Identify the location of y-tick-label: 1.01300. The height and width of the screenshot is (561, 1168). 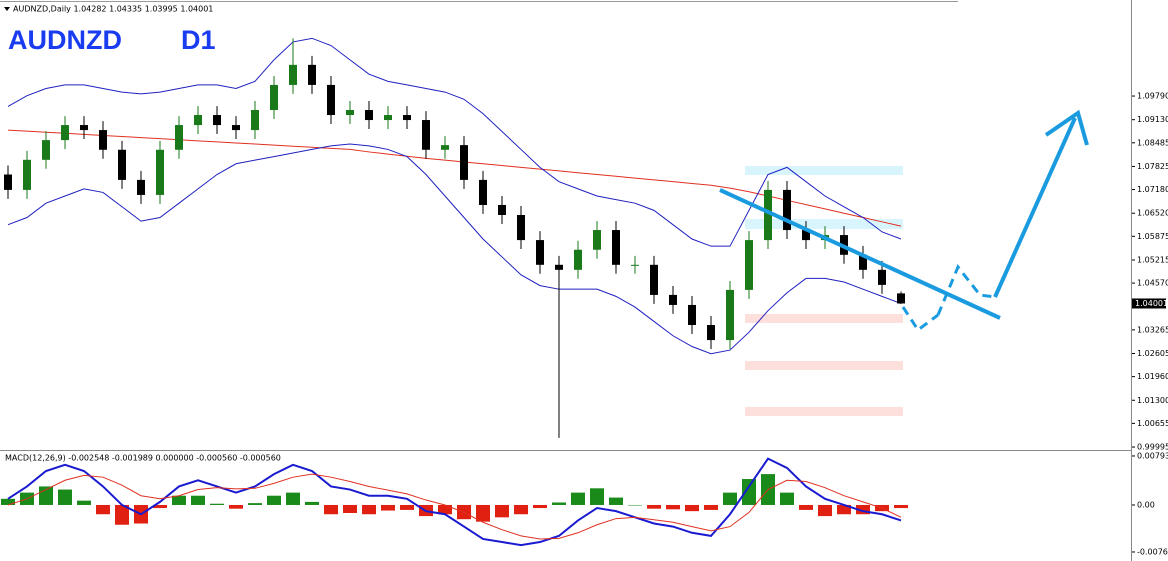
(1152, 400).